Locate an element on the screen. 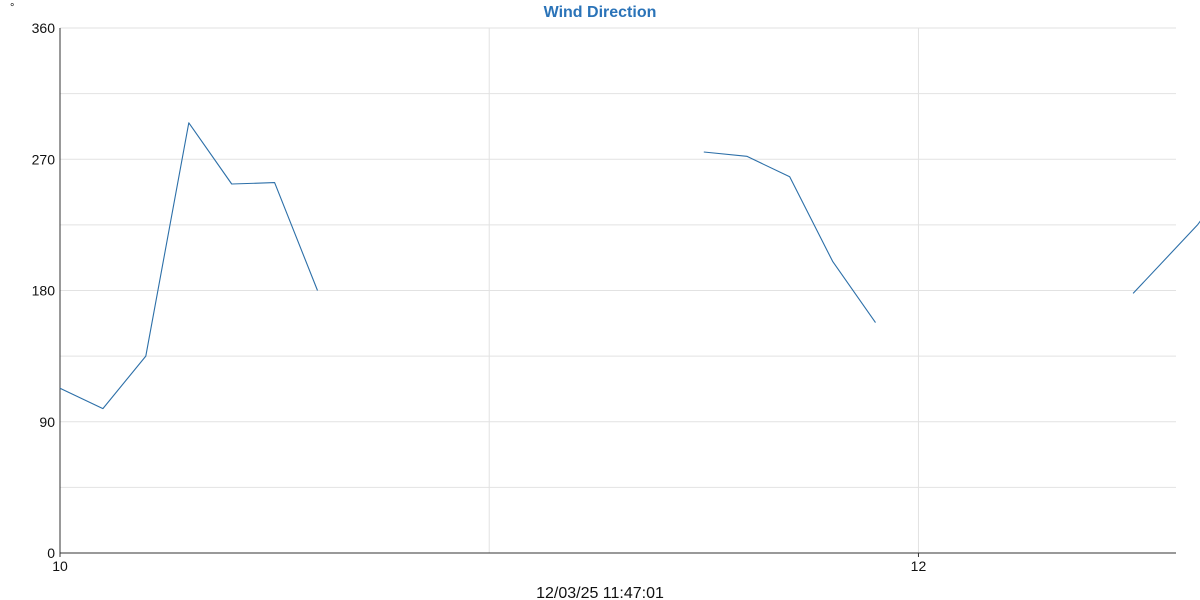 The width and height of the screenshot is (1200, 600). y-tick-label: 360 is located at coordinates (44, 28).